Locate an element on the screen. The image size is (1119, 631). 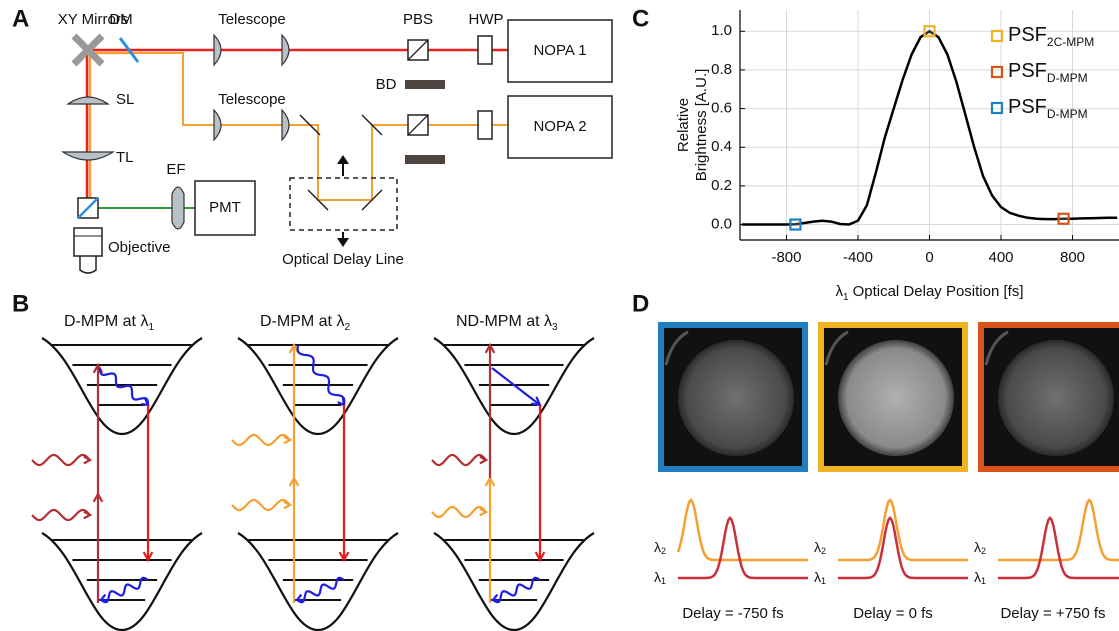
y-tick-label: 0.2 is located at coordinates (721, 185).